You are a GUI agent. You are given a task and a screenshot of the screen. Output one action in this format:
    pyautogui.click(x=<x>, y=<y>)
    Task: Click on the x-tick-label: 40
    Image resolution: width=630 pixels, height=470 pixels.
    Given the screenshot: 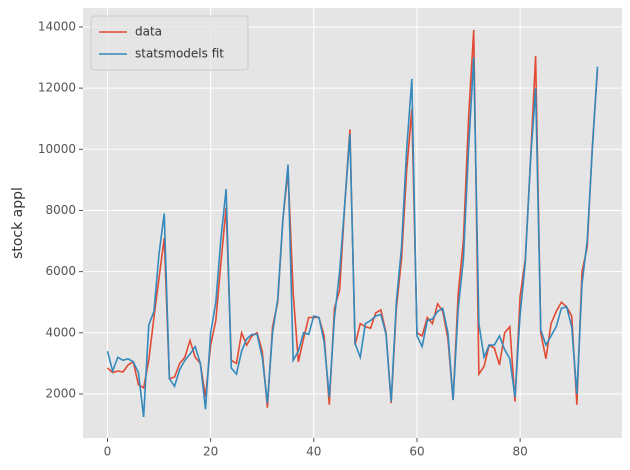 What is the action you would take?
    pyautogui.click(x=313, y=452)
    